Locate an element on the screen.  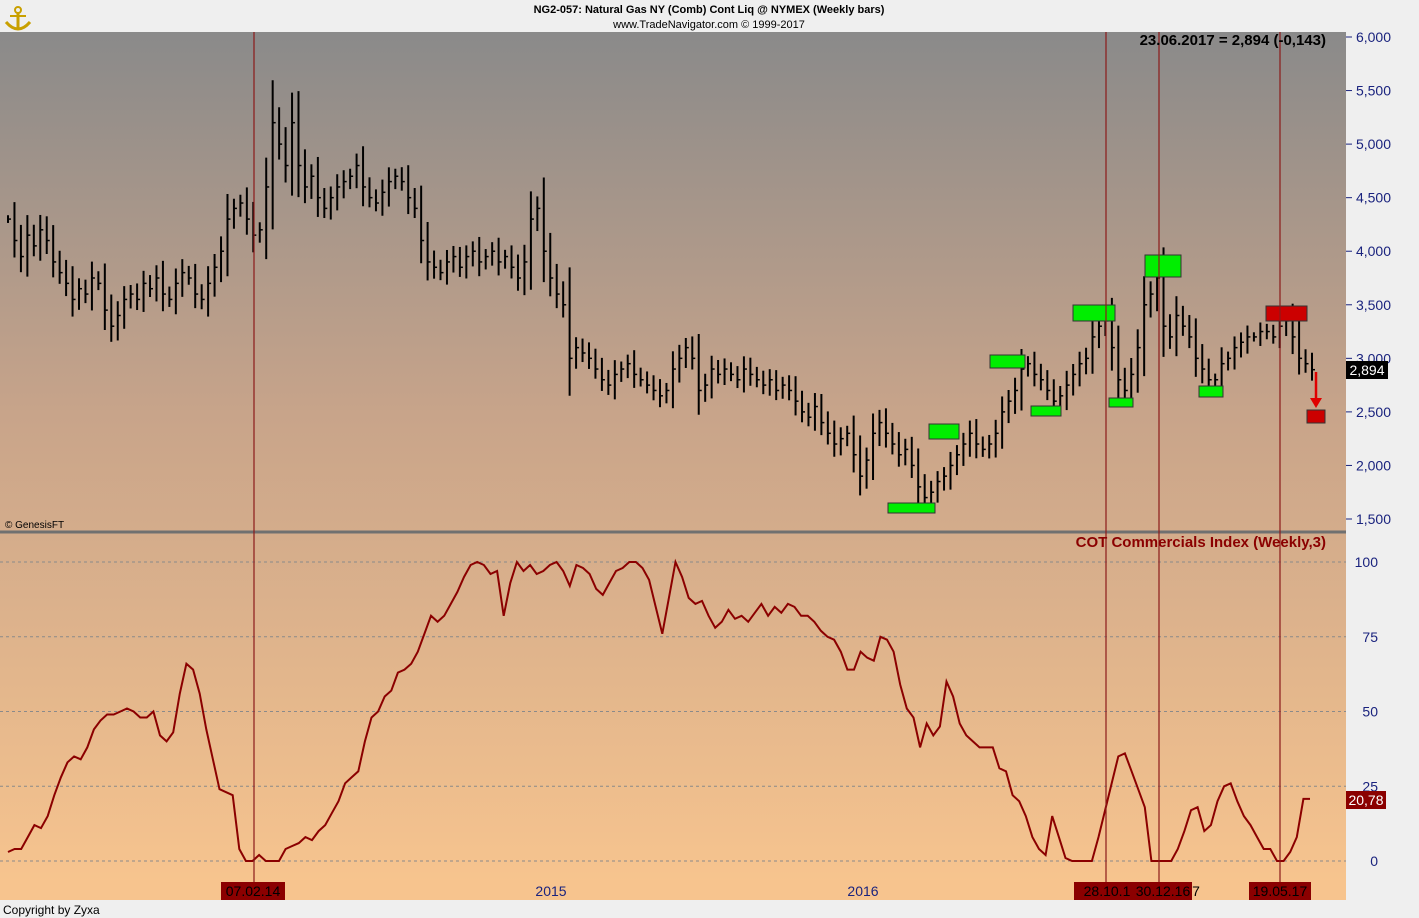
date-tag-3-label: 30.12.16 is located at coordinates (1163, 891).